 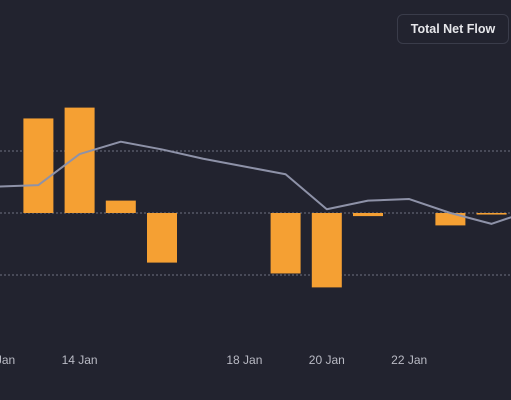 I want to click on x-tick-label: 14 Jan, so click(x=80, y=360).